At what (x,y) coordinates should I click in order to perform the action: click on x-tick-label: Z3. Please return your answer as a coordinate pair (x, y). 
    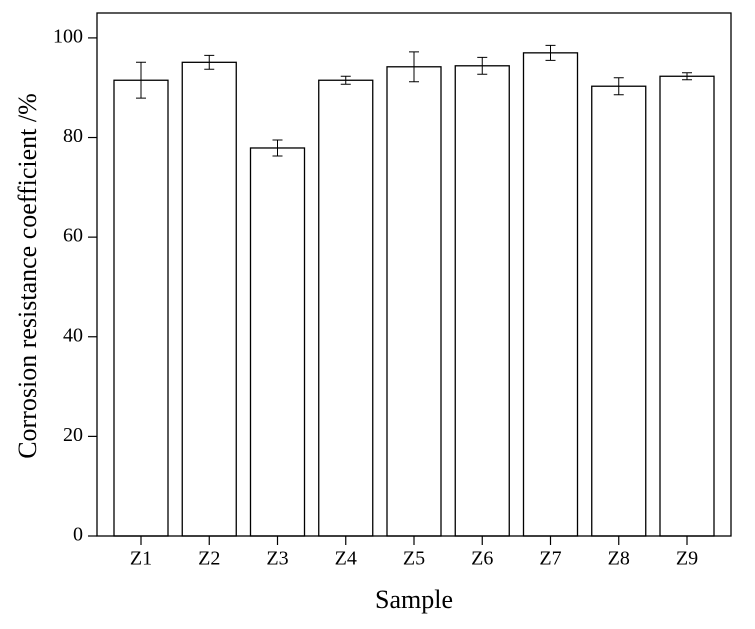
    Looking at the image, I should click on (277, 559).